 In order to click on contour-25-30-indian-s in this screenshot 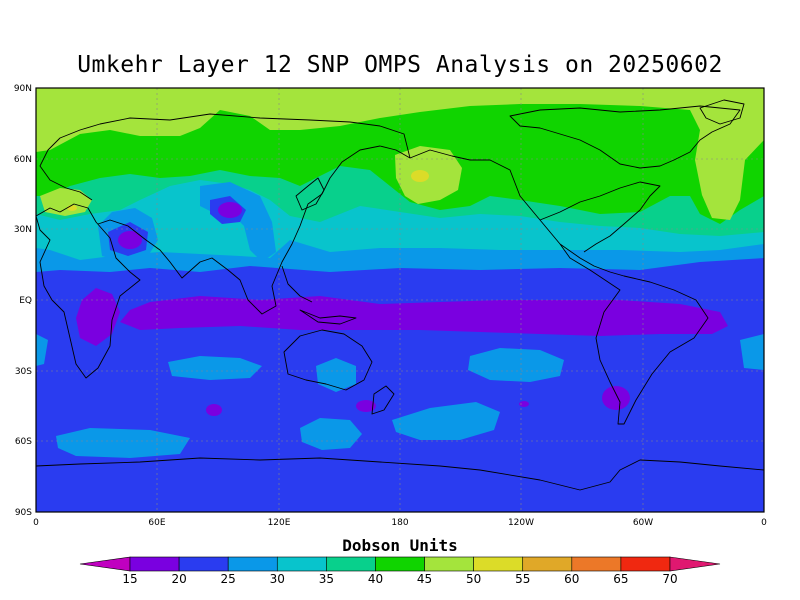, I will do `click(215, 368)`.